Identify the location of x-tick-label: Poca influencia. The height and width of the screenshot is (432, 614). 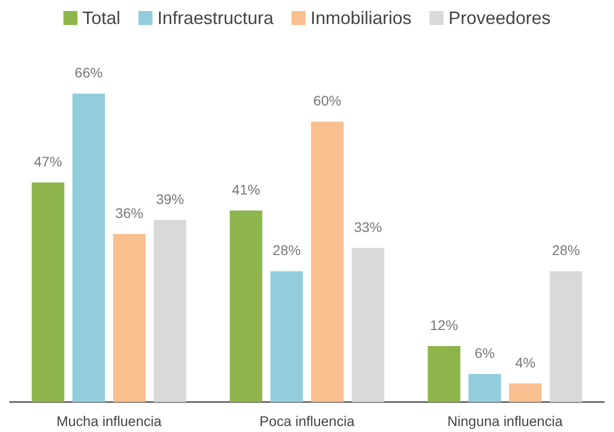
(307, 421).